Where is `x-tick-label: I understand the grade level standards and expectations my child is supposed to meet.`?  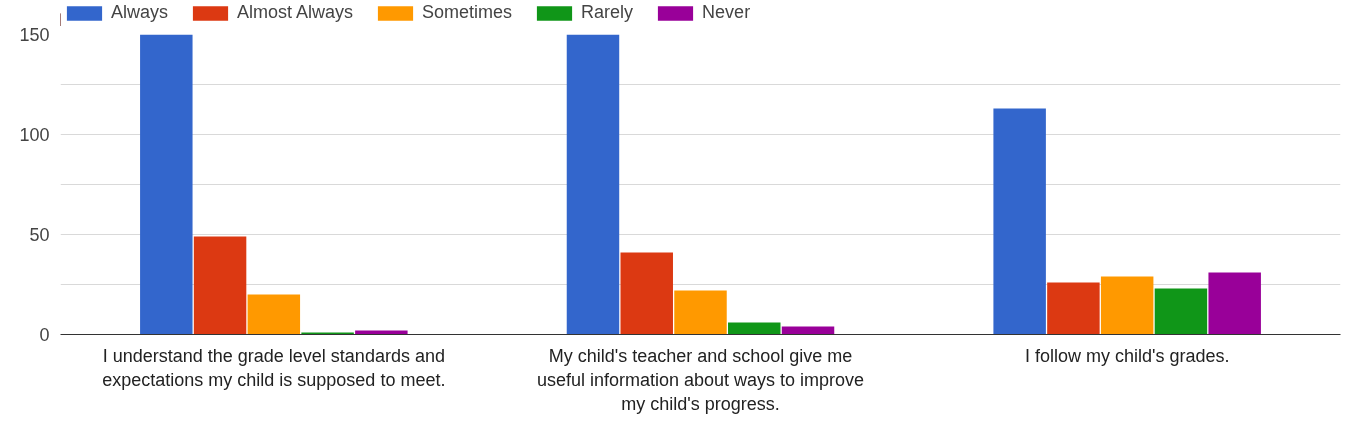
x-tick-label: I understand the grade level standards and expectations my child is supposed to meet. is located at coordinates (274, 367).